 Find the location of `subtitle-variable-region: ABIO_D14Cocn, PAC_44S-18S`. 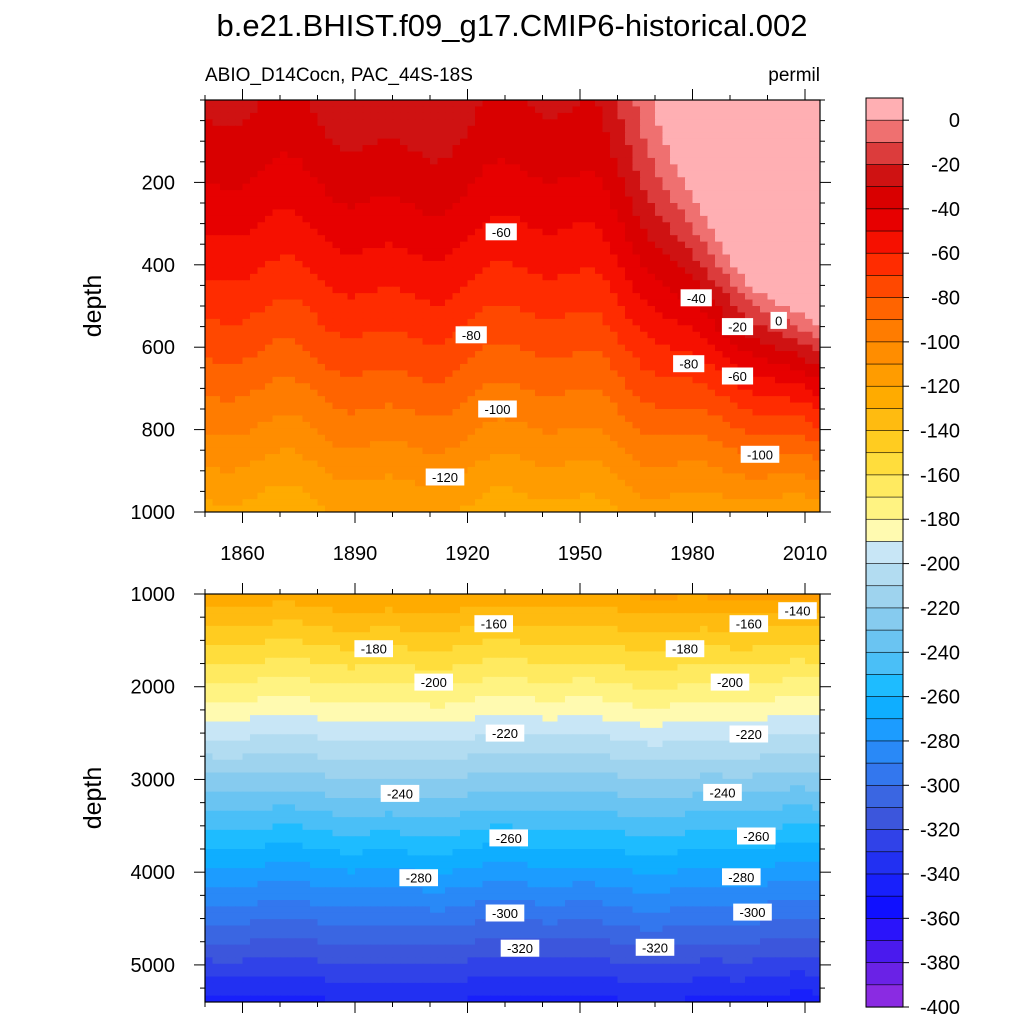

subtitle-variable-region: ABIO_D14Cocn, PAC_44S-18S is located at coordinates (339, 75).